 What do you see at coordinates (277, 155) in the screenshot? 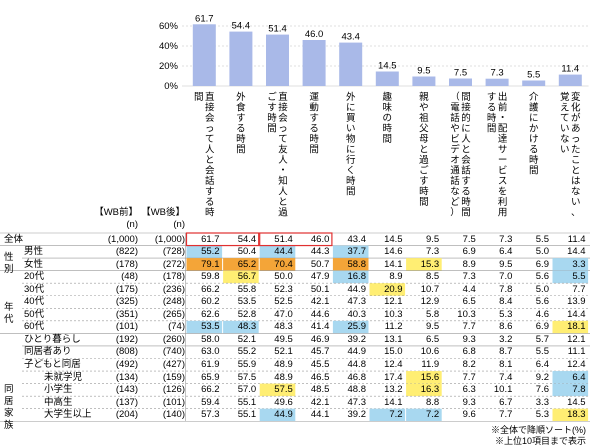
I see `category-label: 直接会って友人・知人と過ごす時間` at bounding box center [277, 155].